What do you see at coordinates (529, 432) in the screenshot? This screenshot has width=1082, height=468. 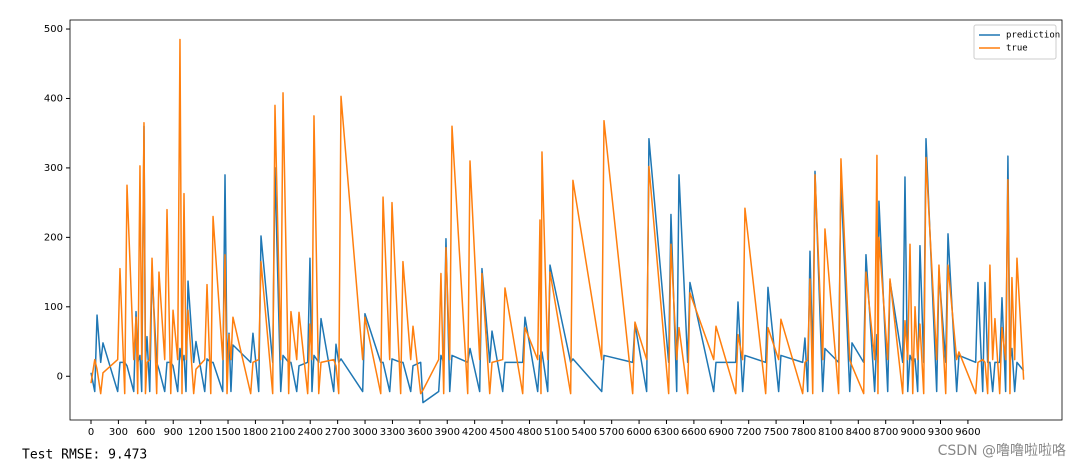 I see `x-tick-label: 4800` at bounding box center [529, 432].